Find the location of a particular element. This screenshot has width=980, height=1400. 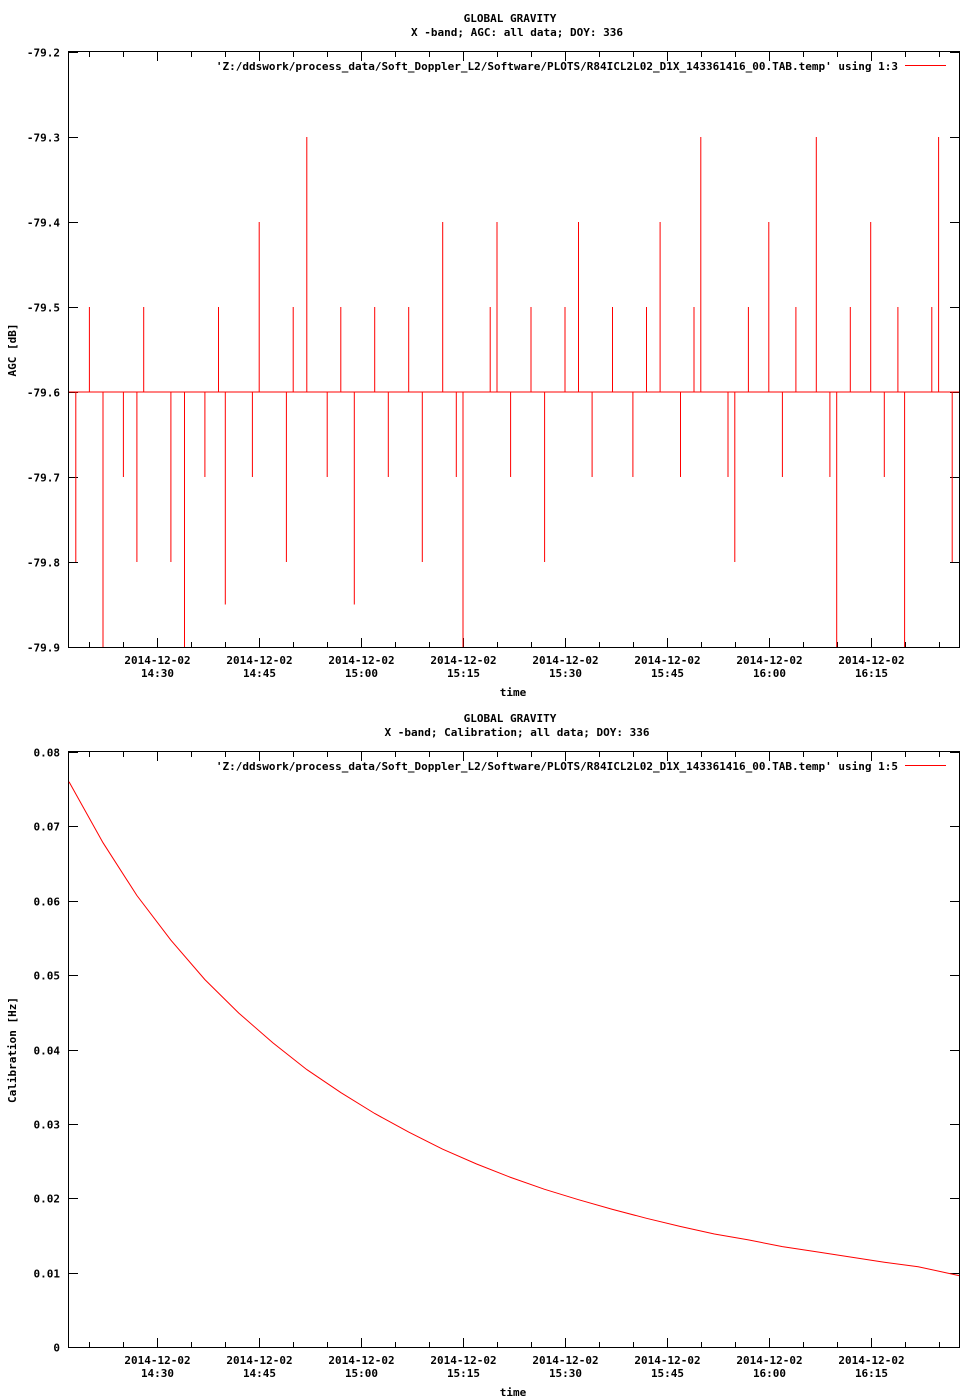

agc-y-tick-label: -79.3 is located at coordinates (43, 138).